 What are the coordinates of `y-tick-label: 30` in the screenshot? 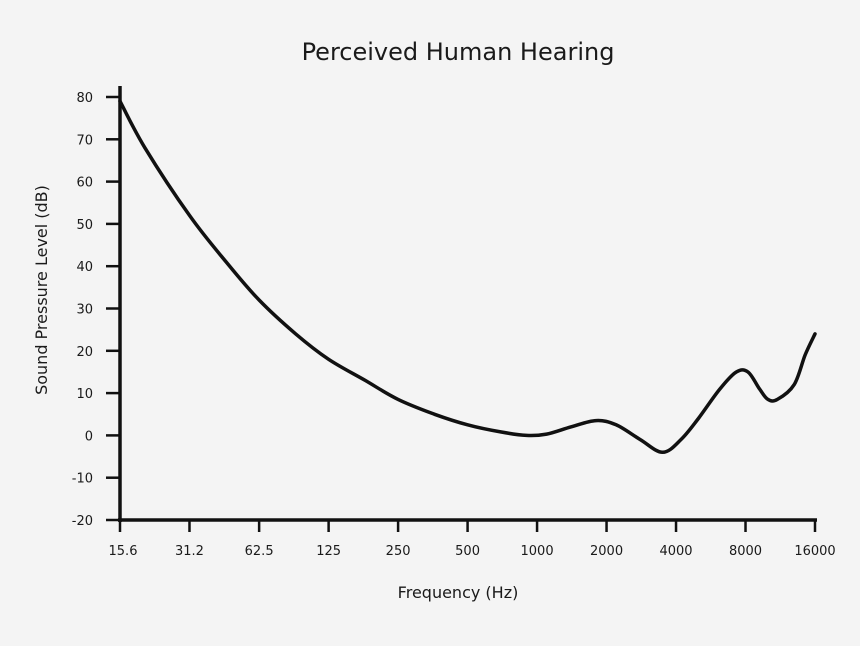 It's located at (84, 310).